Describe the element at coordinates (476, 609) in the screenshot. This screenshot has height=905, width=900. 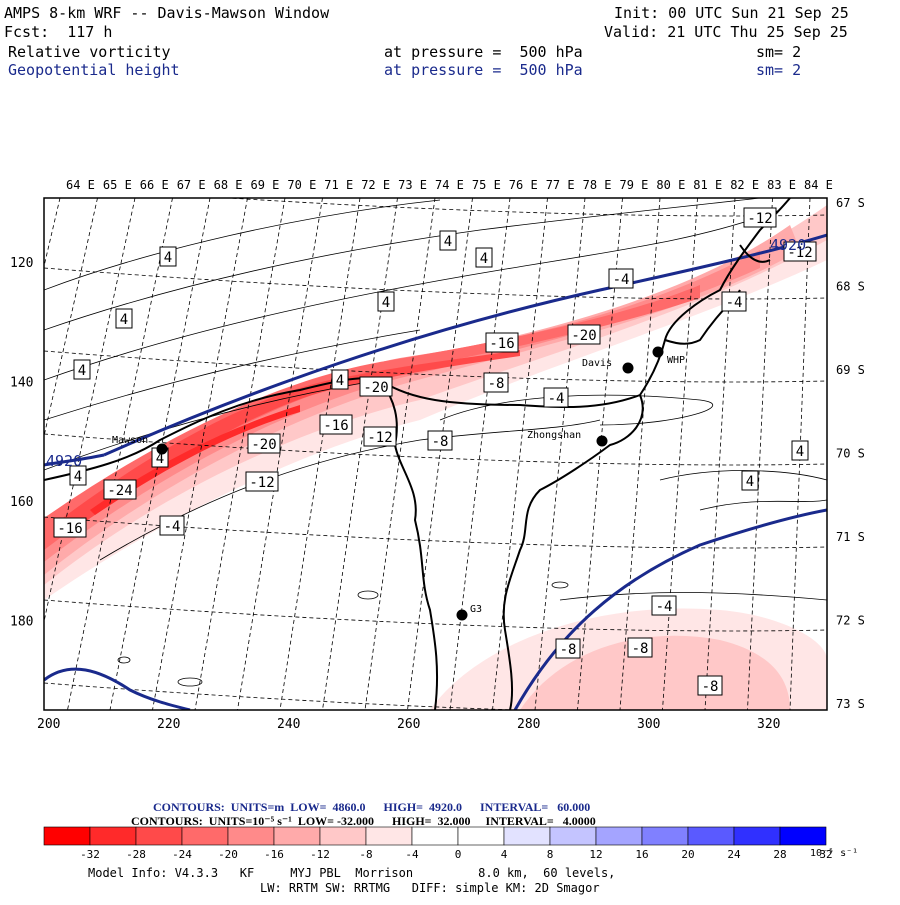
I see `station-label: G3` at that location.